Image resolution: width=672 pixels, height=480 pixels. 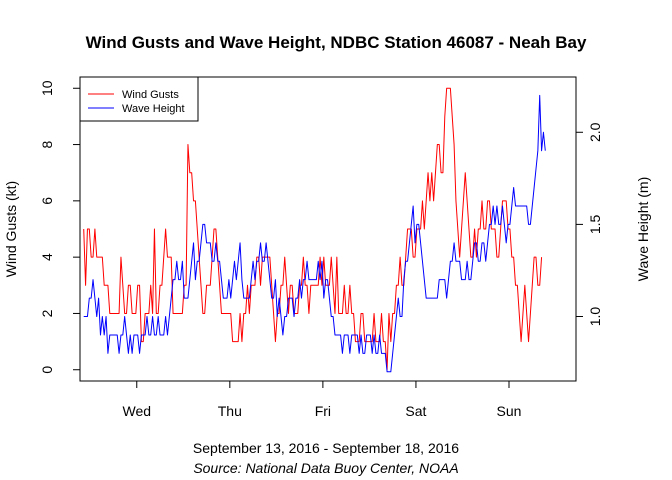 What do you see at coordinates (326, 448) in the screenshot?
I see `x-axis-caption-dates: September 13, 2016 - September 18, 2016` at bounding box center [326, 448].